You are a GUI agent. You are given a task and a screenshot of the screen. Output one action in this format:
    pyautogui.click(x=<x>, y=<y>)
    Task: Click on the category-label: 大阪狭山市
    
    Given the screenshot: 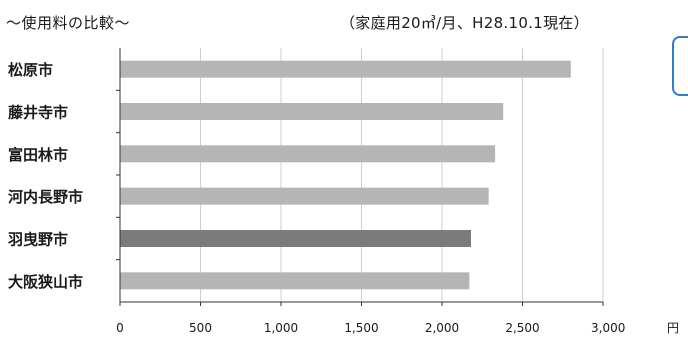 What is the action you would take?
    pyautogui.click(x=45, y=282)
    